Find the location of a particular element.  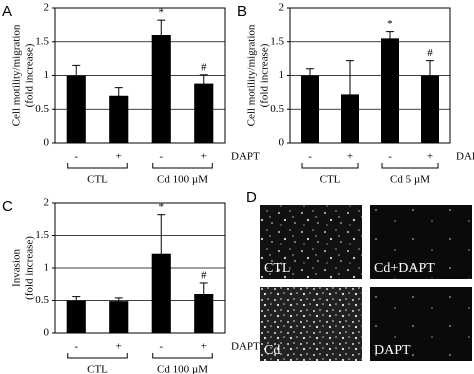

panel-label: C is located at coordinates (7, 206).